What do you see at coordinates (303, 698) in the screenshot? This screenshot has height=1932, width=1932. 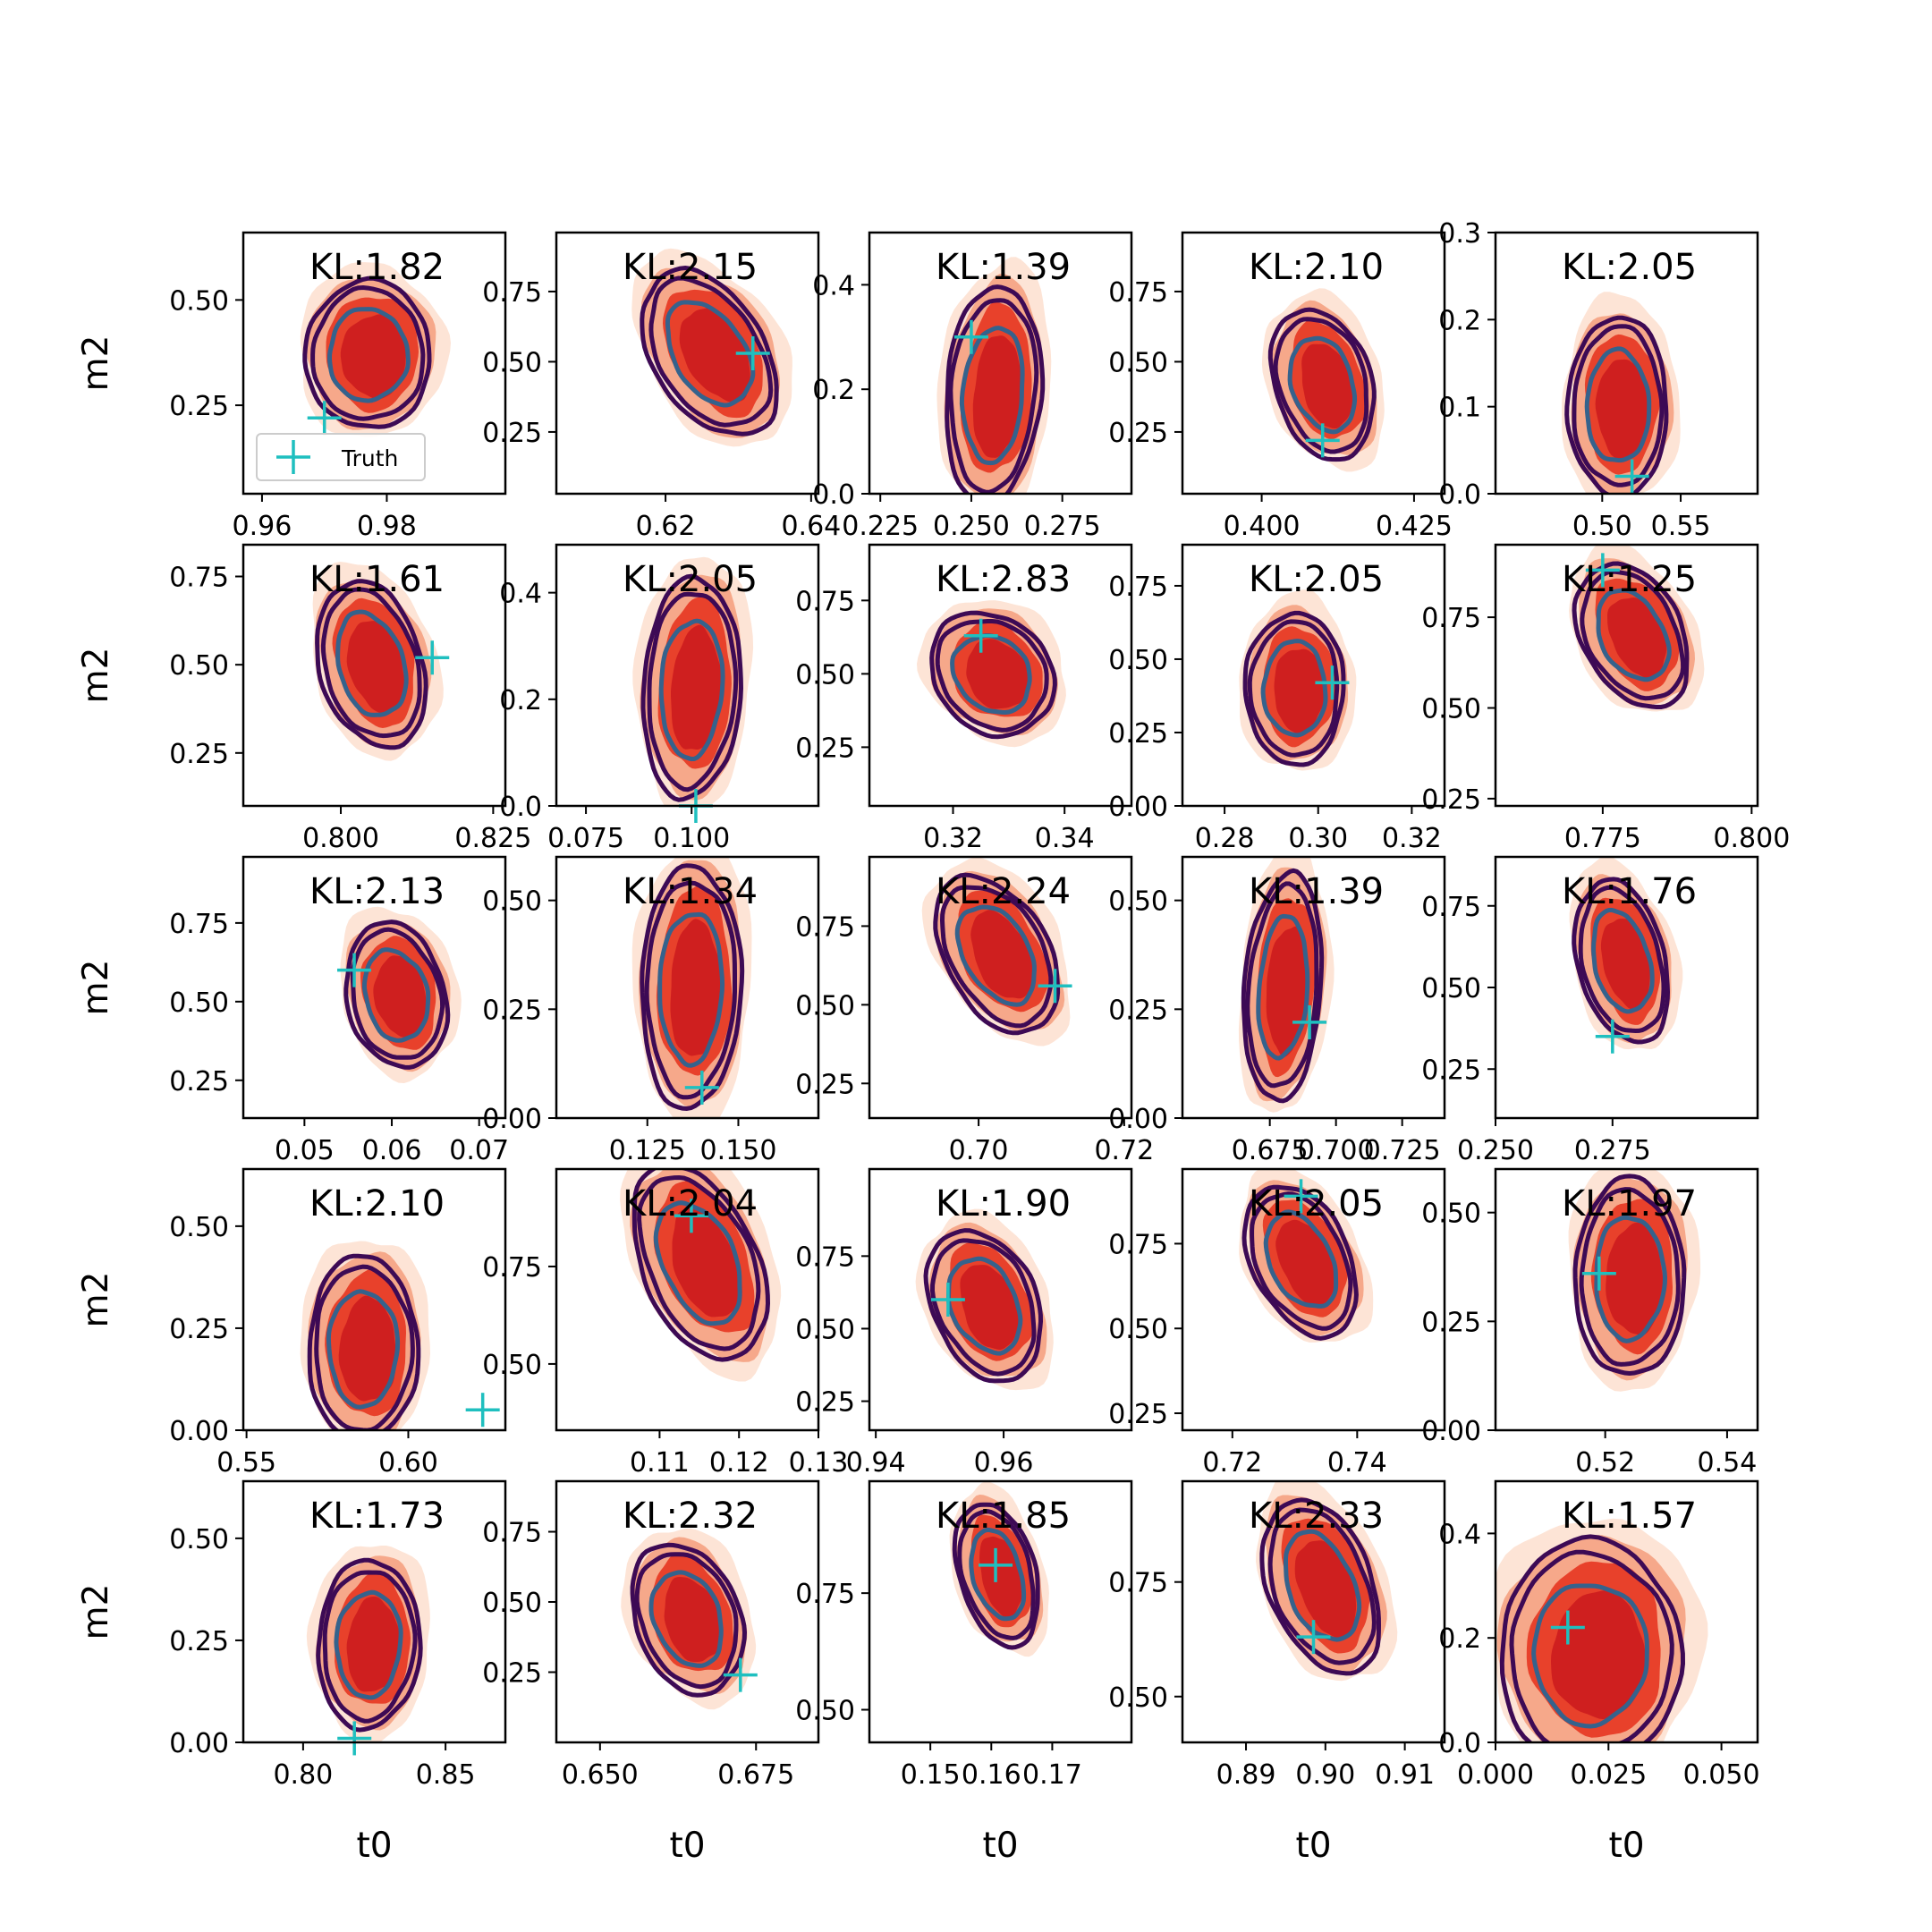 I see `subplot-6: 0.800 0.825 0.25 0.50 0.75 KL:1.61 m2` at bounding box center [303, 698].